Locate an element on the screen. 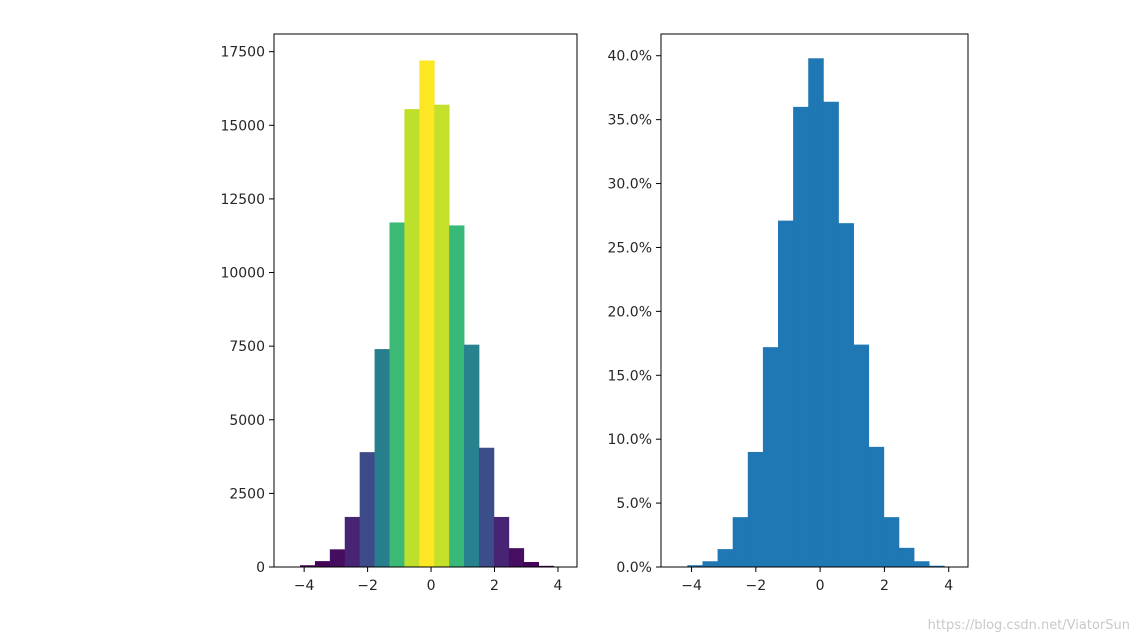 The height and width of the screenshot is (639, 1138). y-tick-label: 2500 is located at coordinates (247, 494).